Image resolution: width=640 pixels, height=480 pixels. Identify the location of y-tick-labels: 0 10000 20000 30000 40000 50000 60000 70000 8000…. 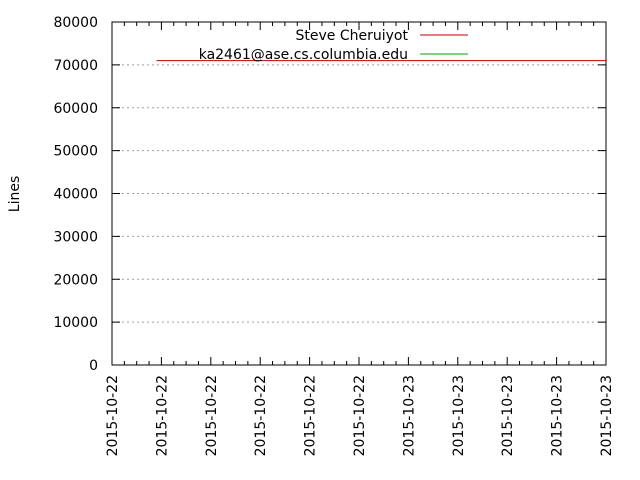
(75, 194).